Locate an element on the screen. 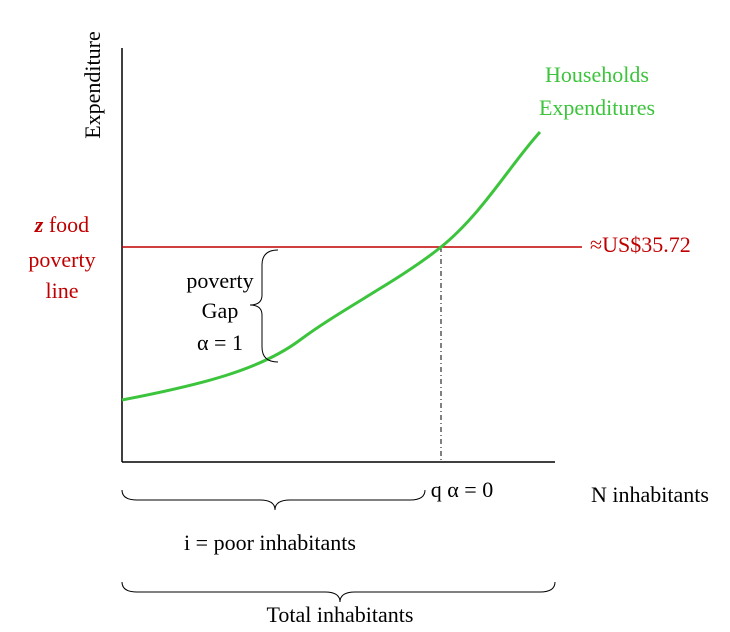 This screenshot has width=730, height=632. text: food is located at coordinates (66, 224).